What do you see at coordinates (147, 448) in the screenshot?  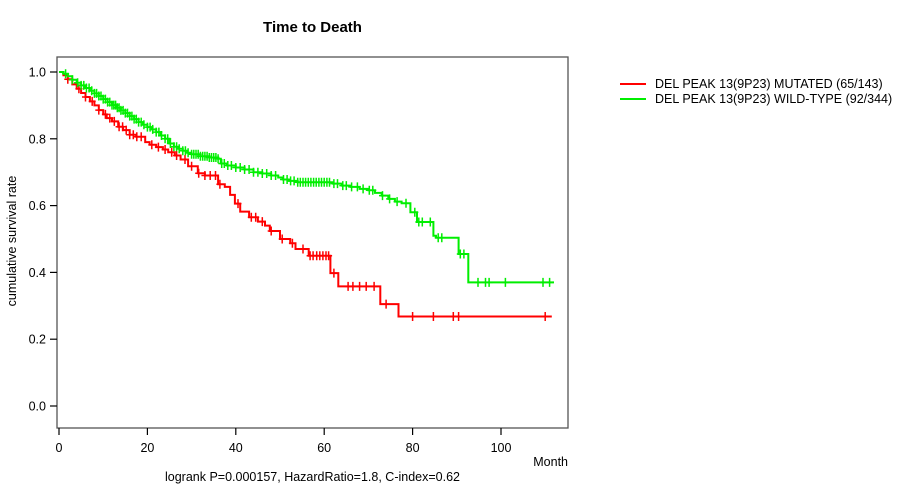 I see `x-tick-label: 20` at bounding box center [147, 448].